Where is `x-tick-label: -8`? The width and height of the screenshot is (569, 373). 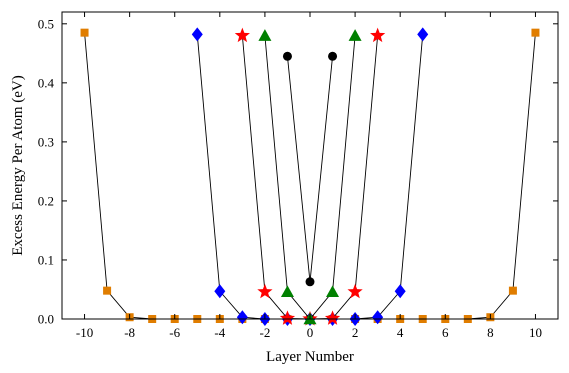 x-tick-label: -8 is located at coordinates (129, 332).